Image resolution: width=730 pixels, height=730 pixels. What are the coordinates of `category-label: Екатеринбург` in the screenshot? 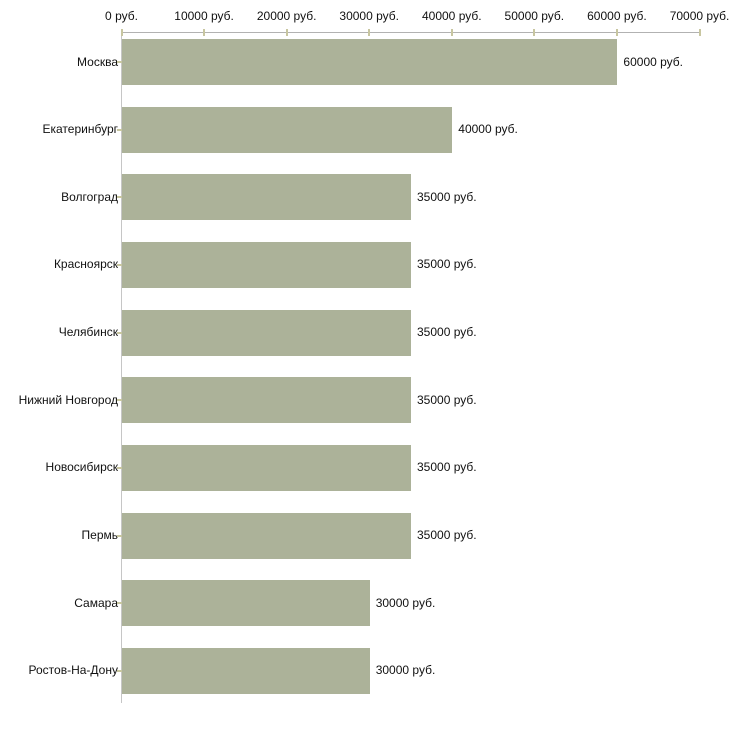 It's located at (80, 129).